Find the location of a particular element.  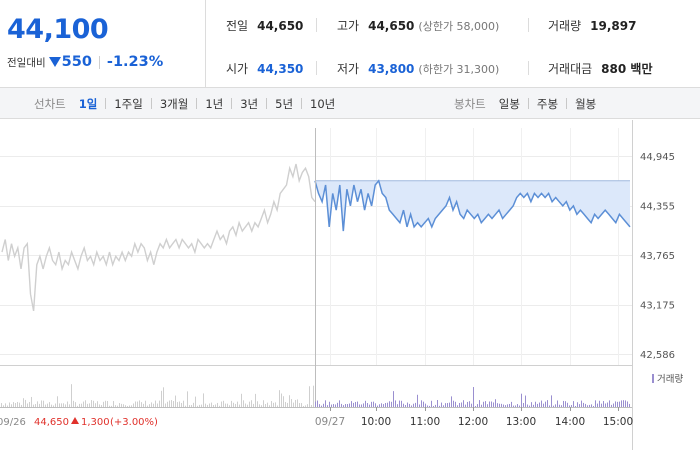

tab-weekly-candle: 주봉 is located at coordinates (547, 103).